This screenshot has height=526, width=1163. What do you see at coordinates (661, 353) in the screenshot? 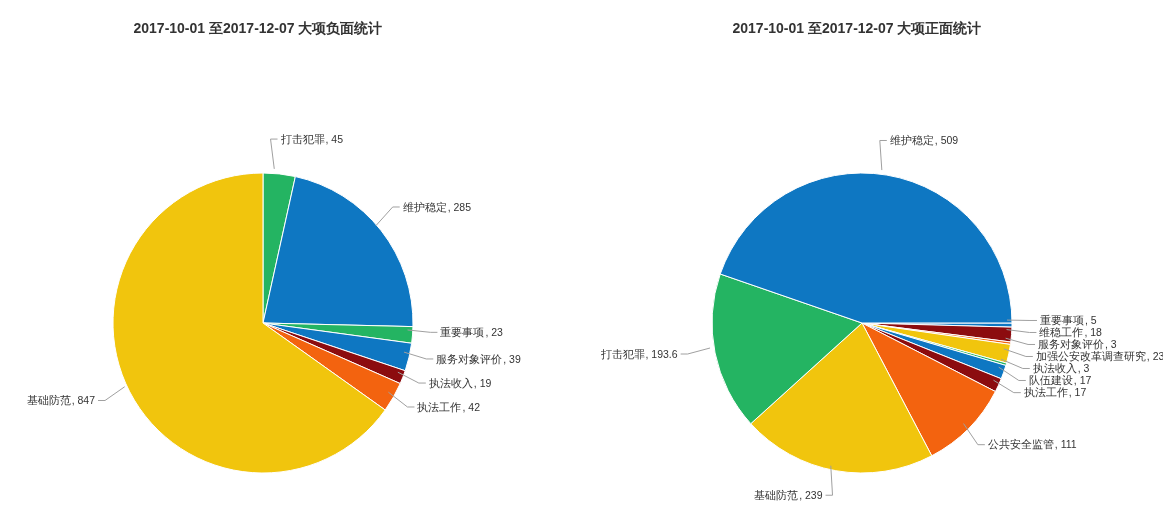
I see `data-label: , 193.6` at bounding box center [661, 353].